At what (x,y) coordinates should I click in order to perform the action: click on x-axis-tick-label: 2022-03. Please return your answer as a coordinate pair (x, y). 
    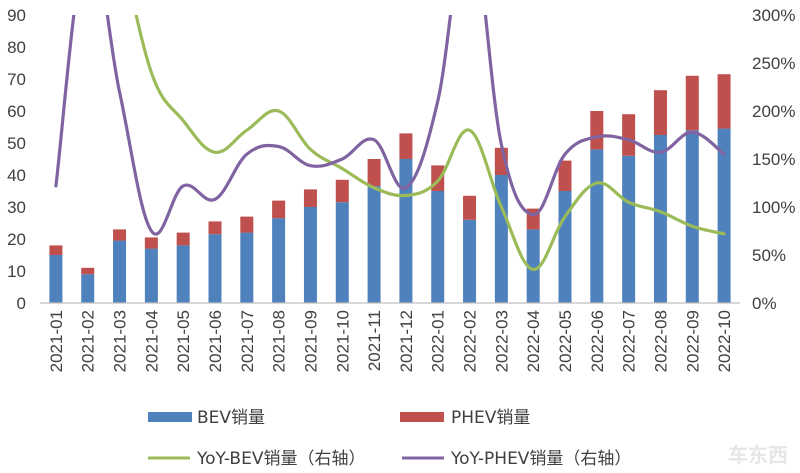
    Looking at the image, I should click on (501, 341).